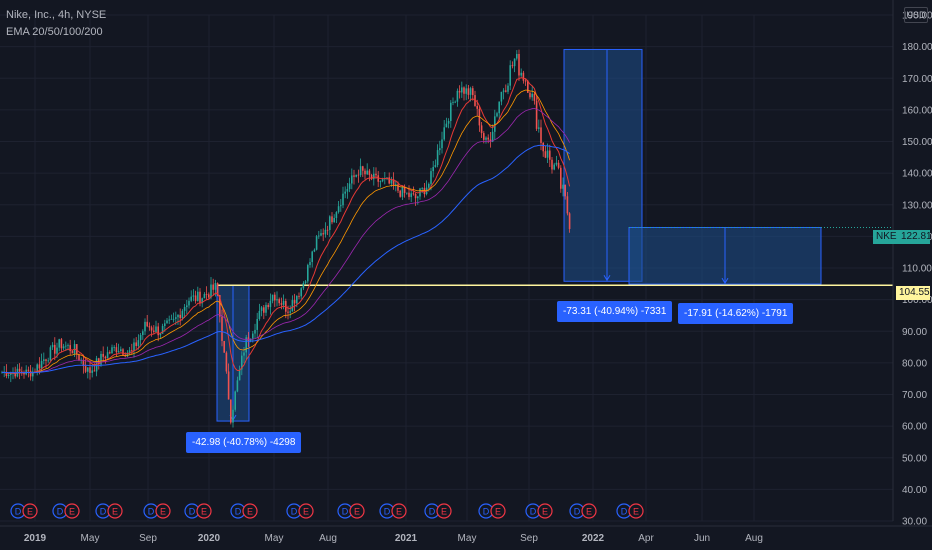 Image resolution: width=932 pixels, height=550 pixels. Describe the element at coordinates (914, 332) in the screenshot. I see `y-tick-label: 90.00` at that location.